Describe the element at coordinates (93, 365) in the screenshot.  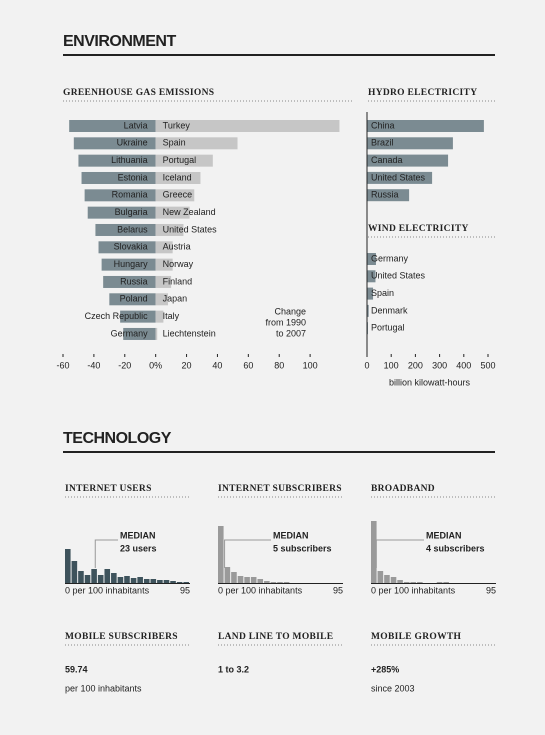
I see `x-tick-label: -40` at that location.